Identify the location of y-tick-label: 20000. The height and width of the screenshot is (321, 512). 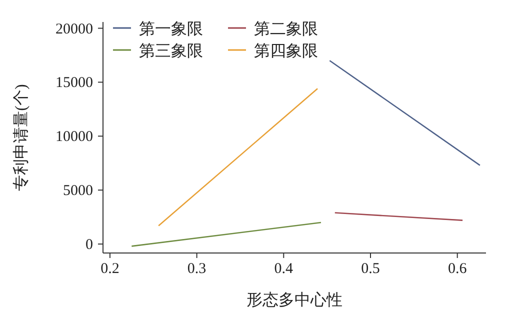
(74, 29).